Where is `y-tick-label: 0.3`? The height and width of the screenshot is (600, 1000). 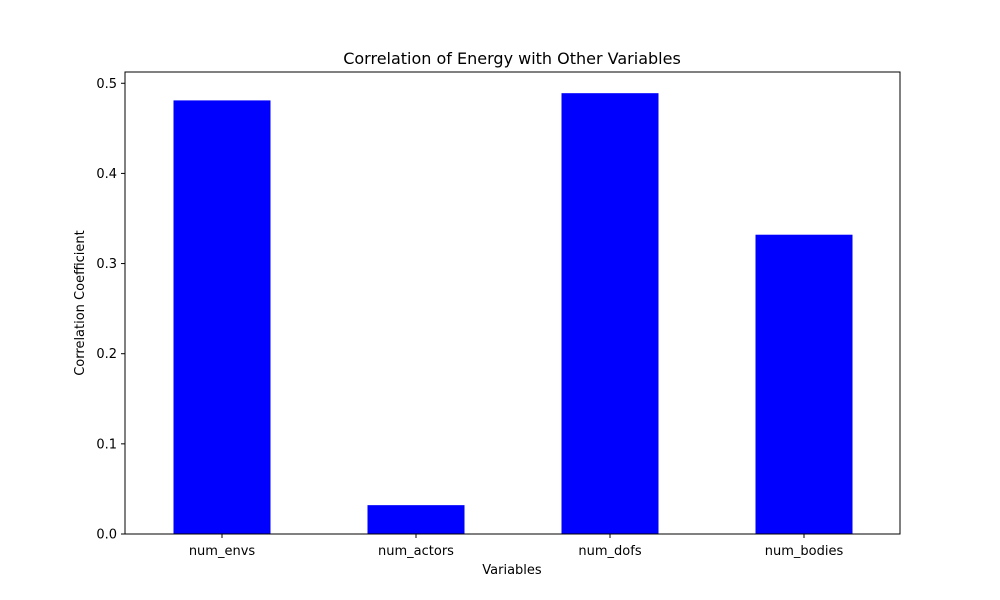
y-tick-label: 0.3 is located at coordinates (106, 264).